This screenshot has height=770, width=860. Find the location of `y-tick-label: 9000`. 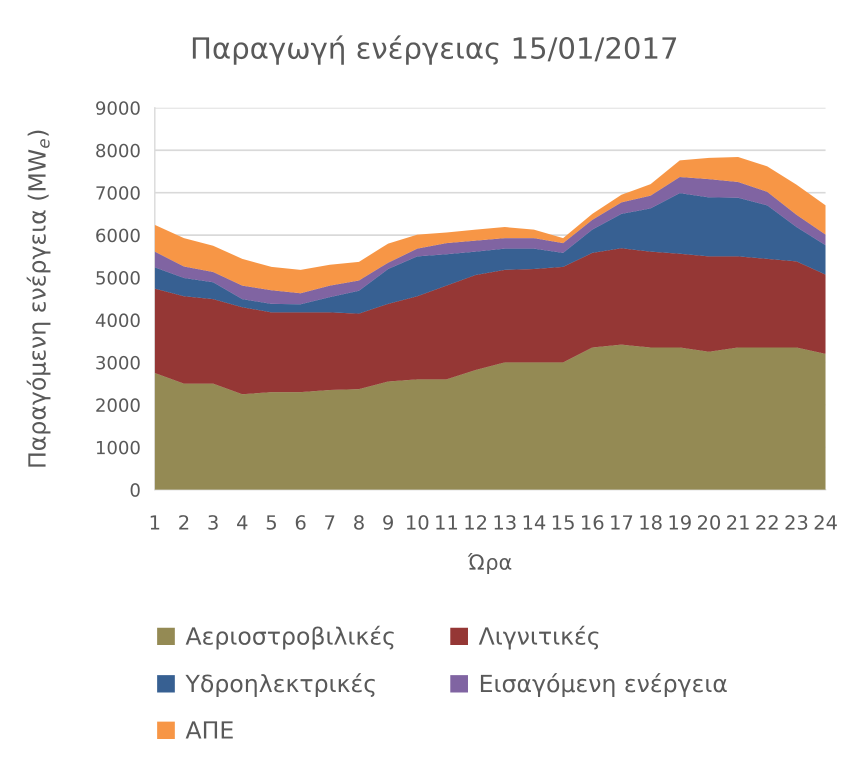

y-tick-label: 9000 is located at coordinates (118, 108).